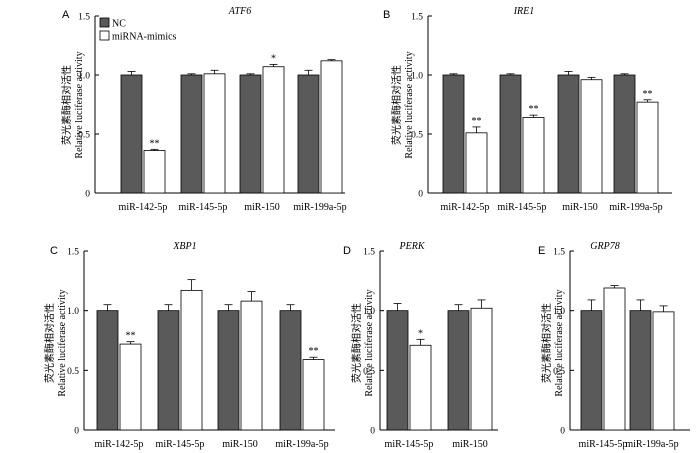 The image size is (700, 453). Describe the element at coordinates (104, 22) in the screenshot. I see `legend-swatch-nc` at that location.